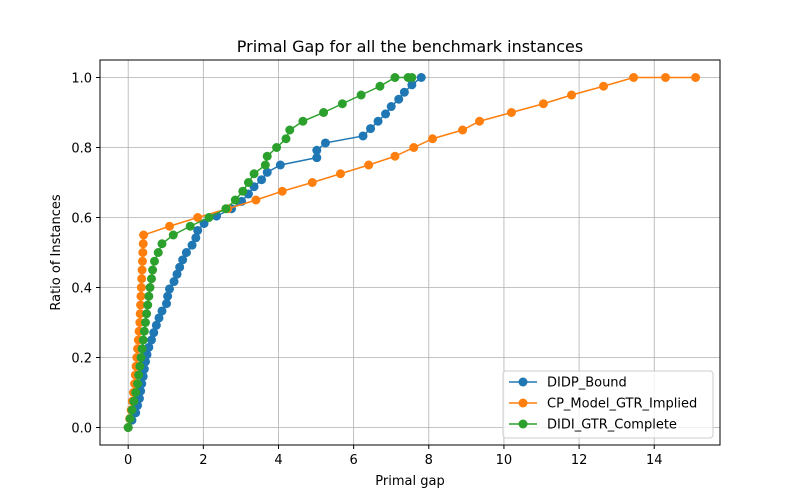 The height and width of the screenshot is (500, 800). I want to click on legend-label: DIDI_GTR_Complete, so click(612, 425).